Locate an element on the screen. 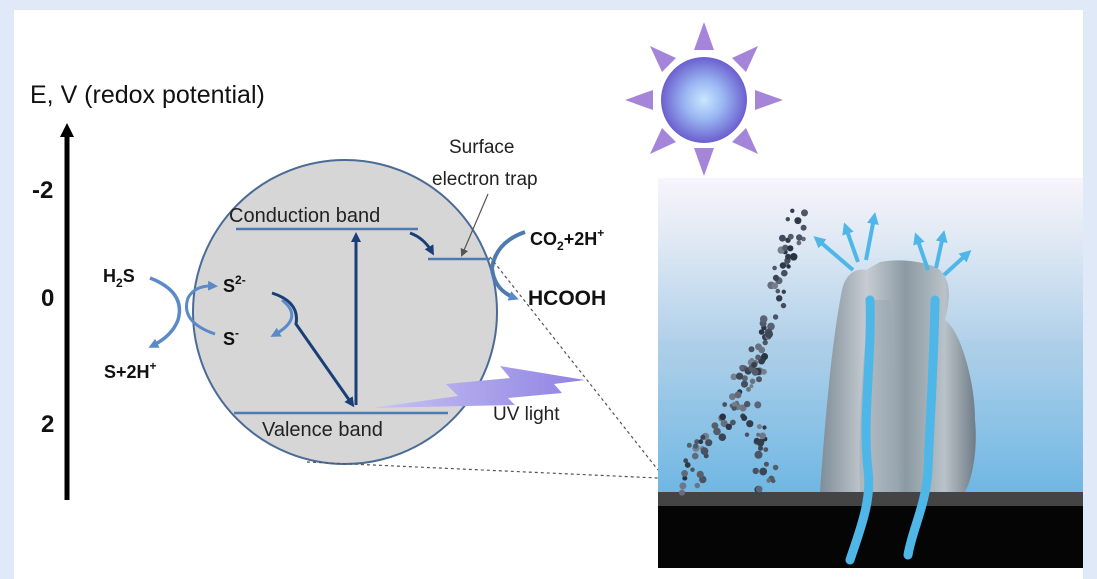 This screenshot has width=1097, height=579. species-co2: CO2+2H+ is located at coordinates (567, 239).